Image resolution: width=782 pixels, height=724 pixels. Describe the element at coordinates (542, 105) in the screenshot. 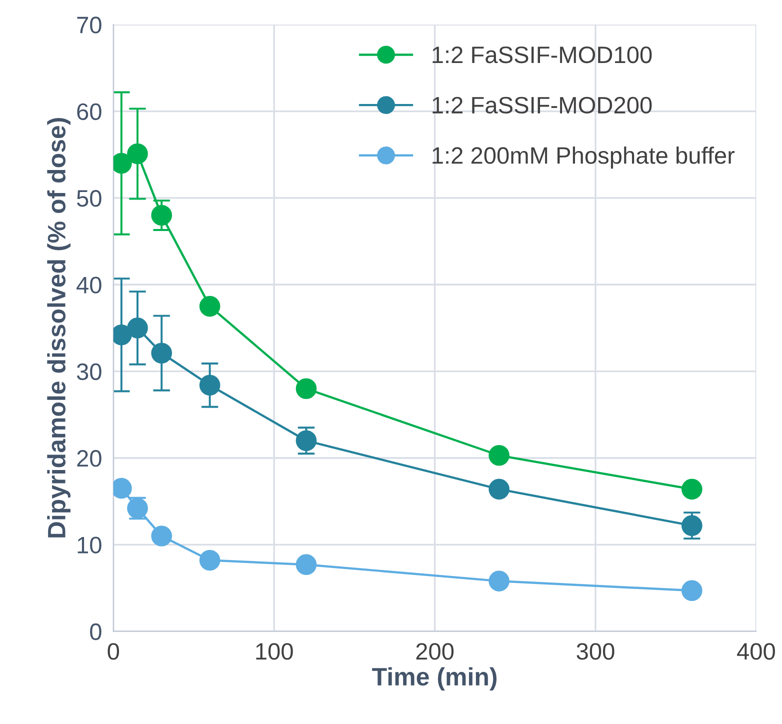

I see `legend-label: 1:2 FaSSIF-MOD200` at that location.